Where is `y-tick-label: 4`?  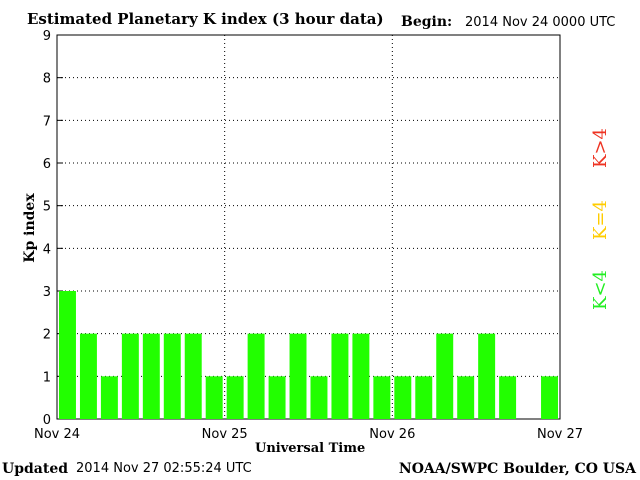
y-tick-label: 4 is located at coordinates (47, 249).